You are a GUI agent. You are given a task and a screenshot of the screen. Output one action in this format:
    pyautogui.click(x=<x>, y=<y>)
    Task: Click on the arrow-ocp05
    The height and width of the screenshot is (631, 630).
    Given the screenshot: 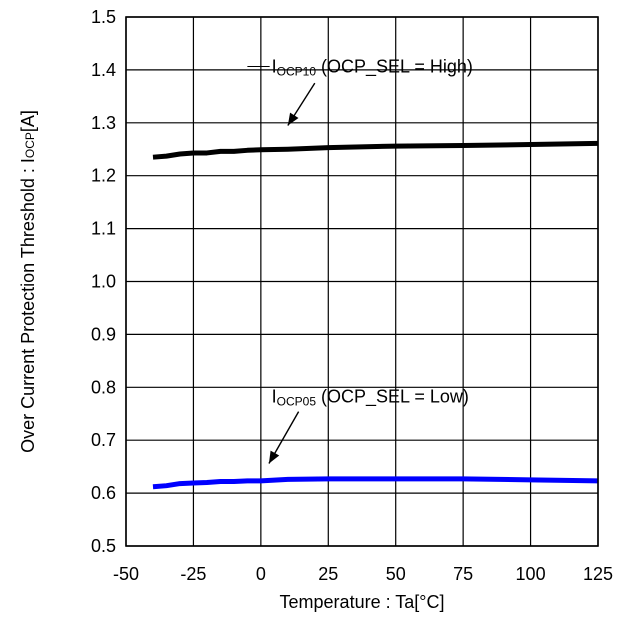 What is the action you would take?
    pyautogui.click(x=284, y=437)
    